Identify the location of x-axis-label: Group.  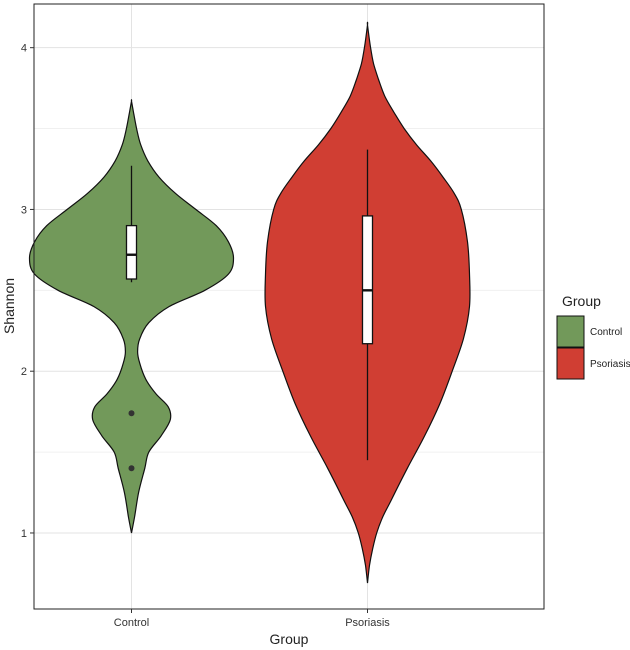
(289, 639).